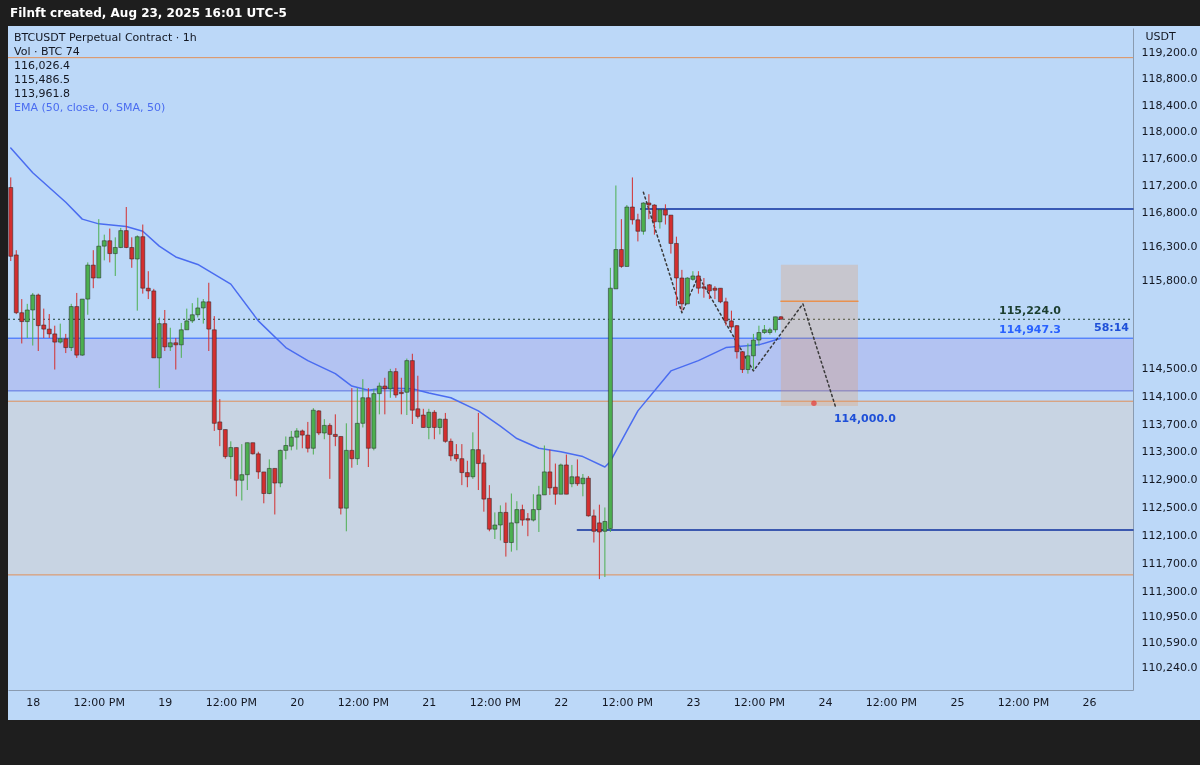  I want to click on y-tick-label: 116,800.0, so click(1169, 212).